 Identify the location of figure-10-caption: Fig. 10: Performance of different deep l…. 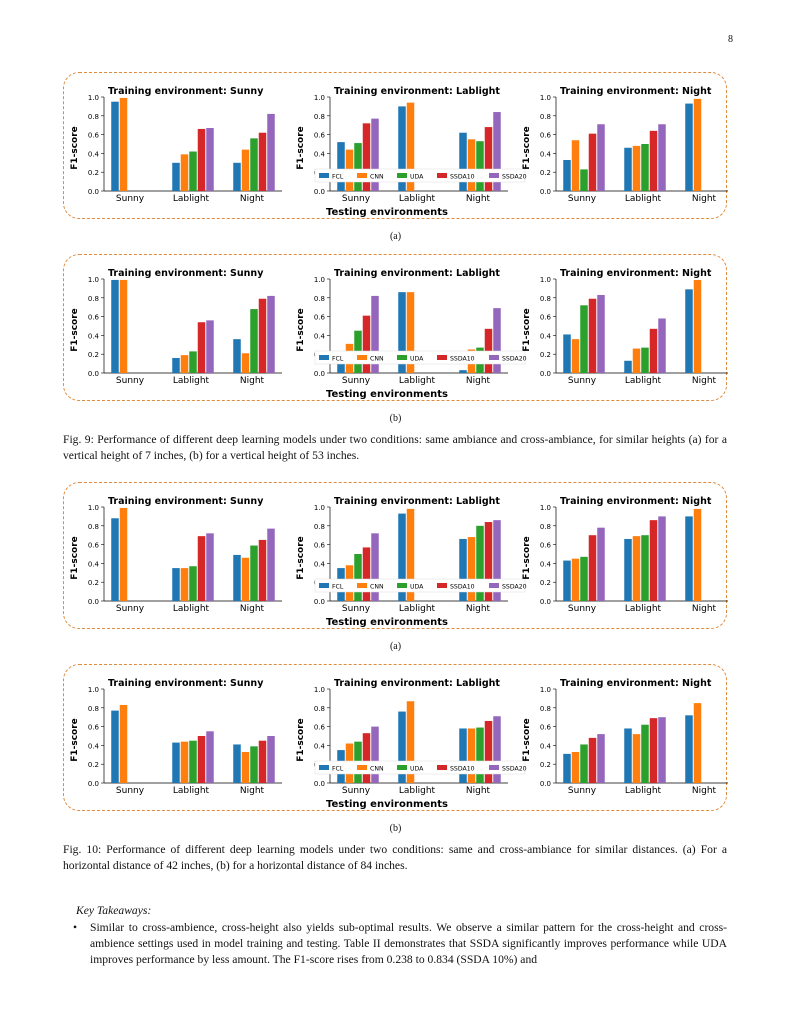
(395, 857).